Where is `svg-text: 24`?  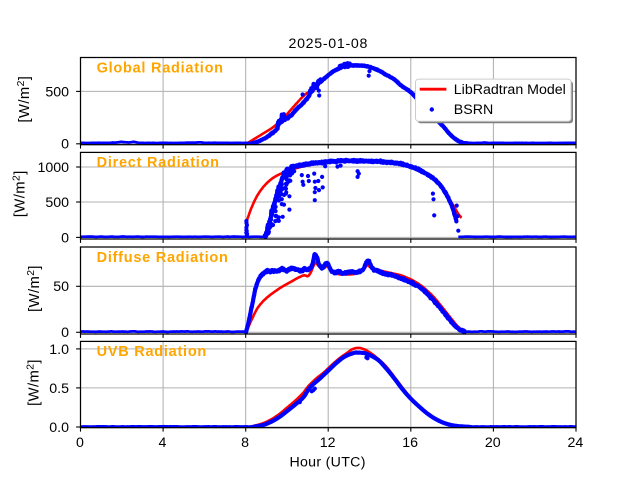 svg-text: 24 is located at coordinates (576, 443).